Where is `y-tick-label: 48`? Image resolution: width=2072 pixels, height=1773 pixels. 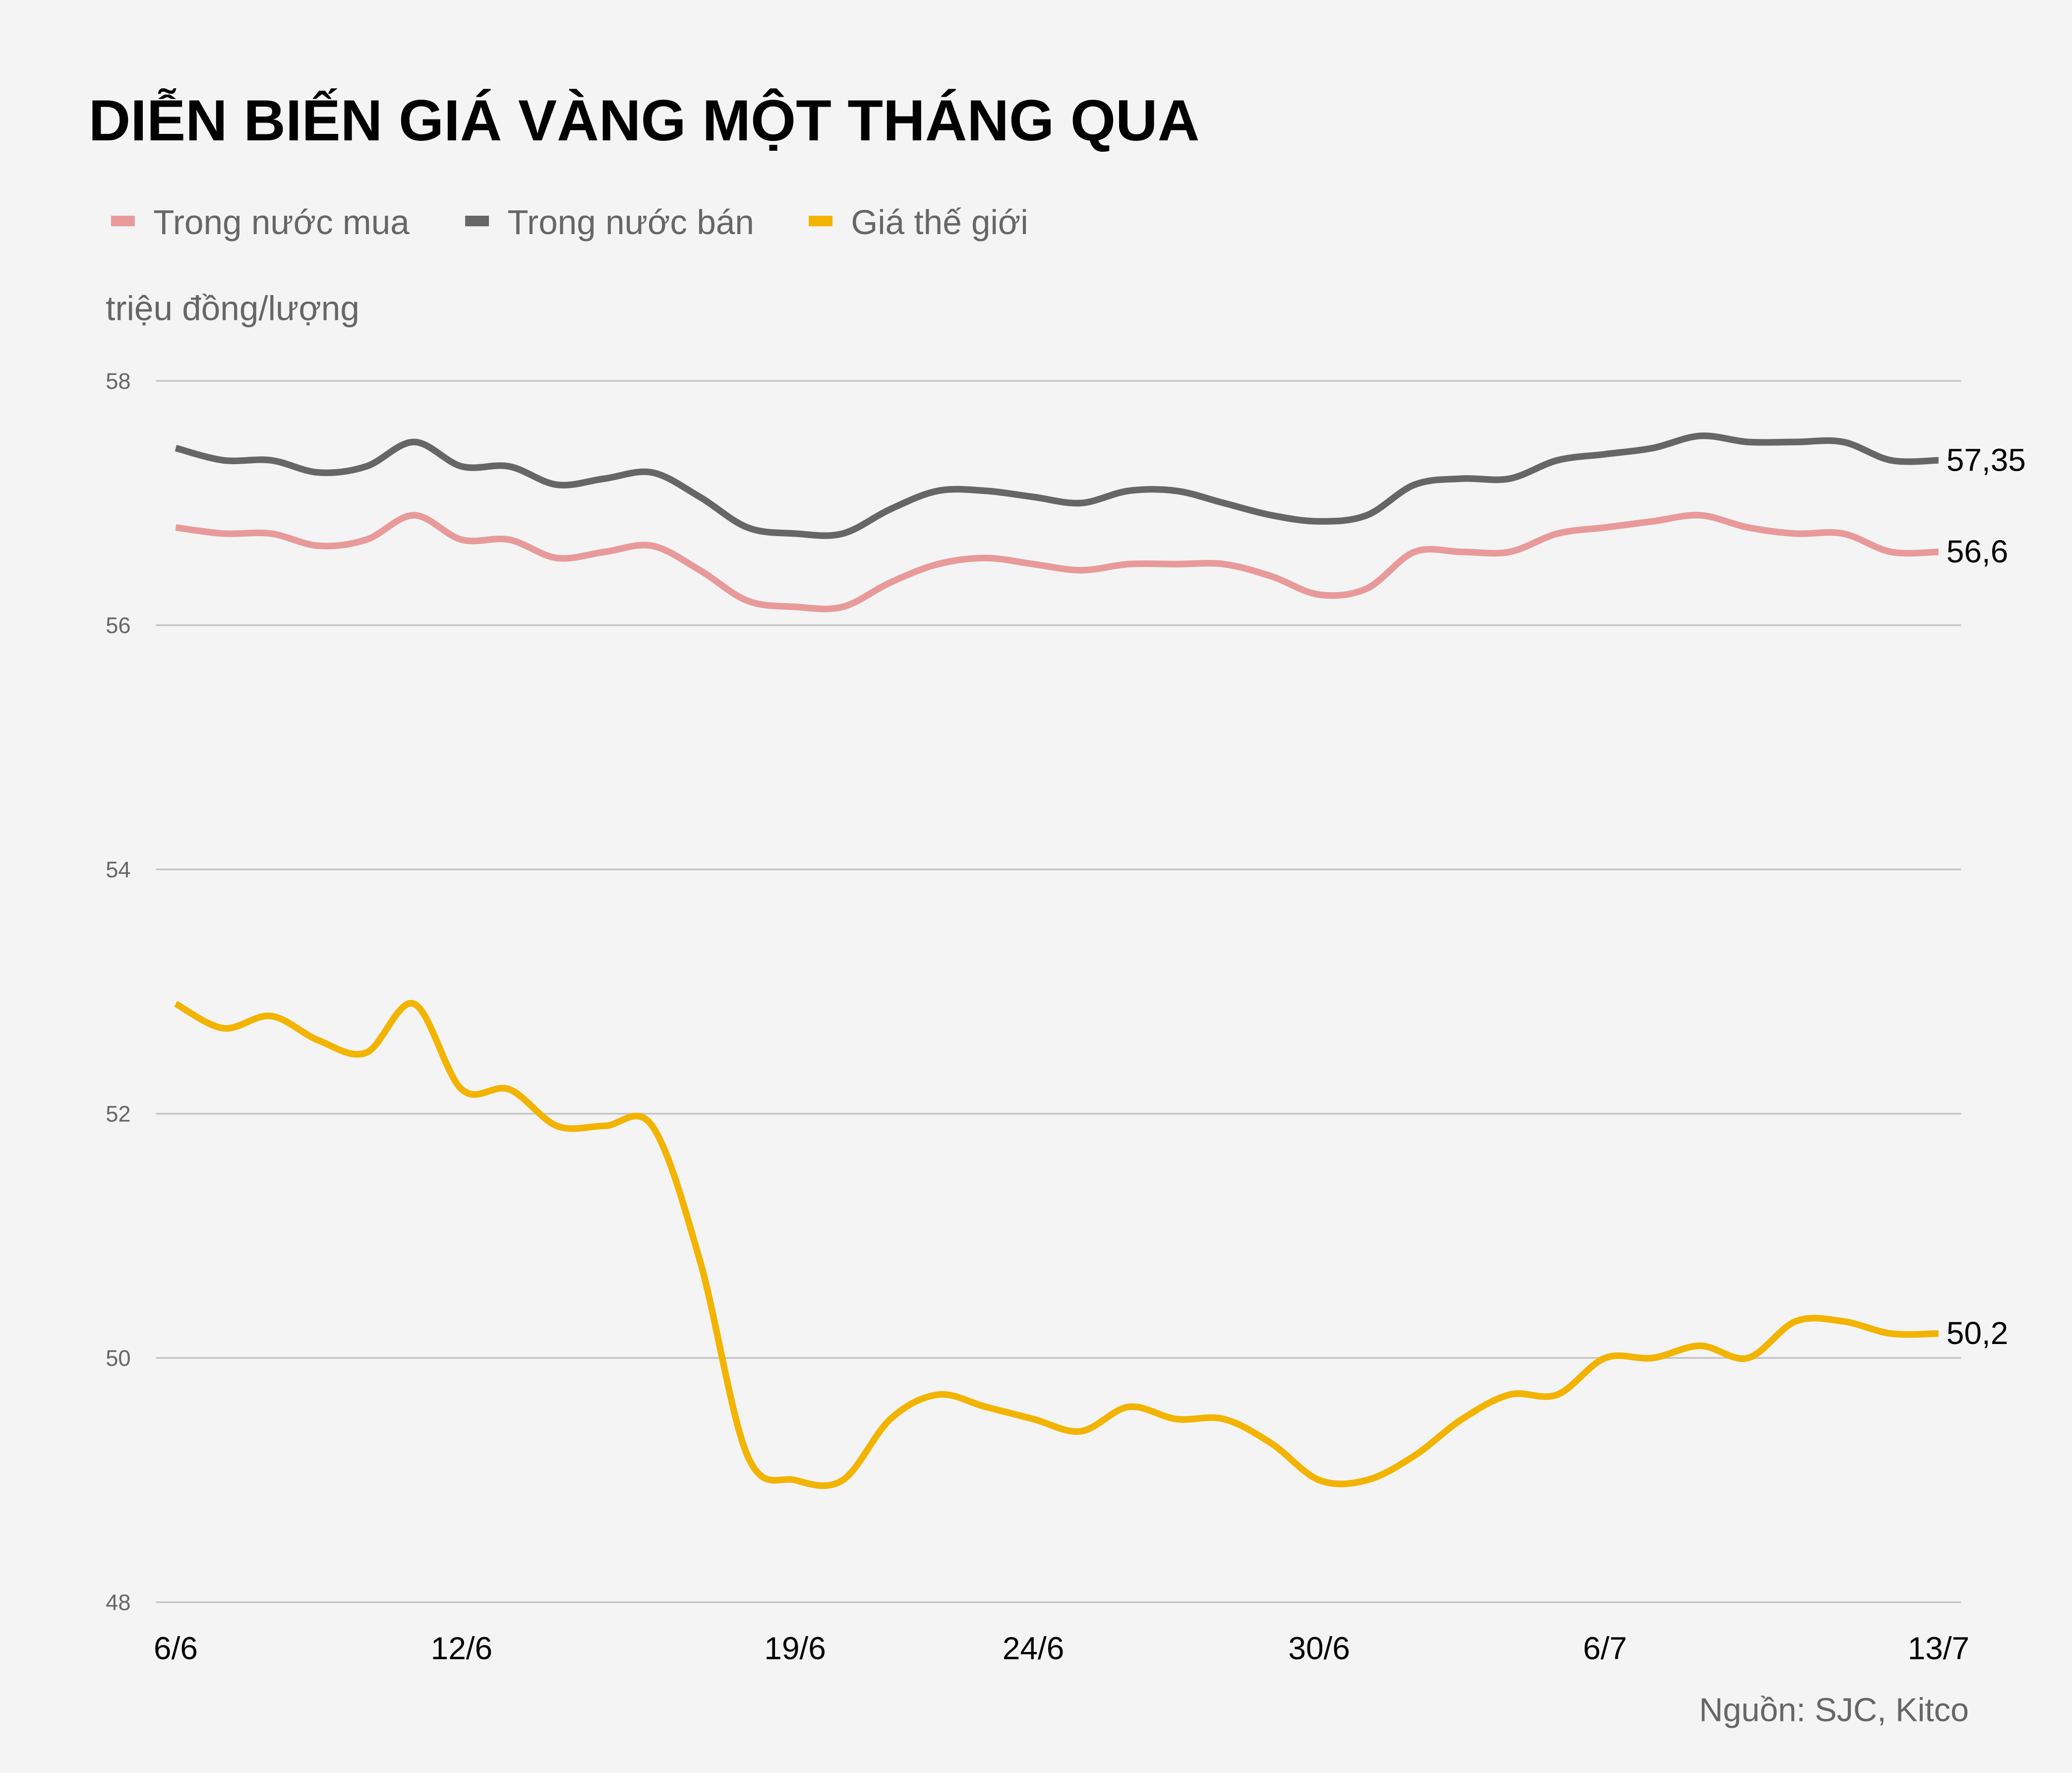 y-tick-label: 48 is located at coordinates (118, 1602).